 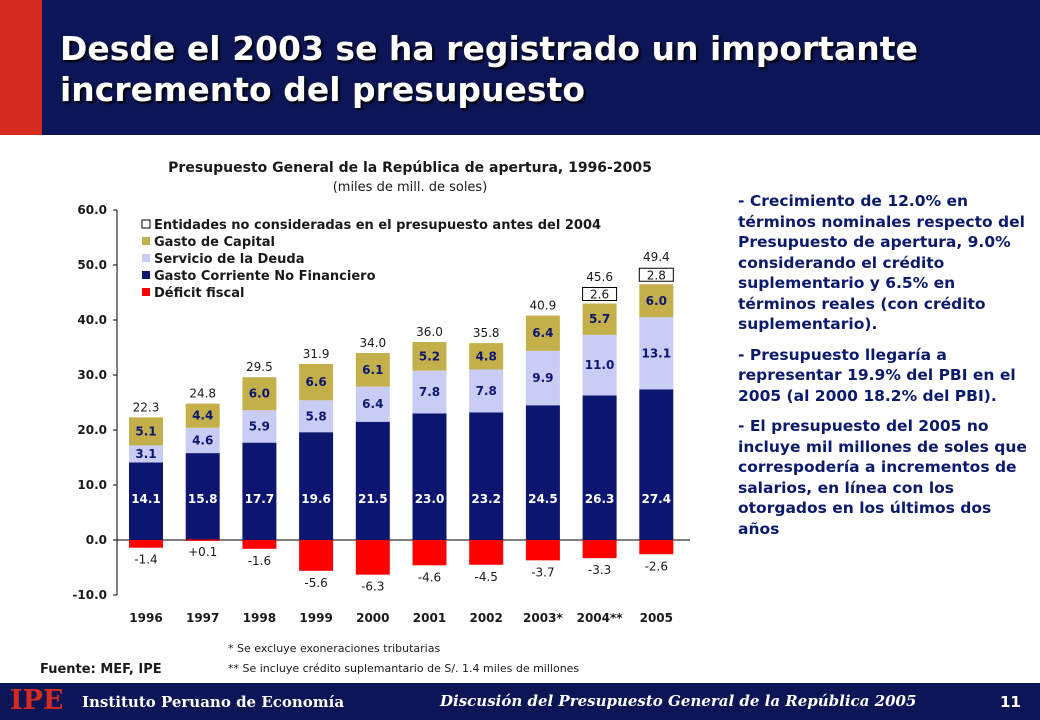 What do you see at coordinates (600, 499) in the screenshot?
I see `data-label: 26.3` at bounding box center [600, 499].